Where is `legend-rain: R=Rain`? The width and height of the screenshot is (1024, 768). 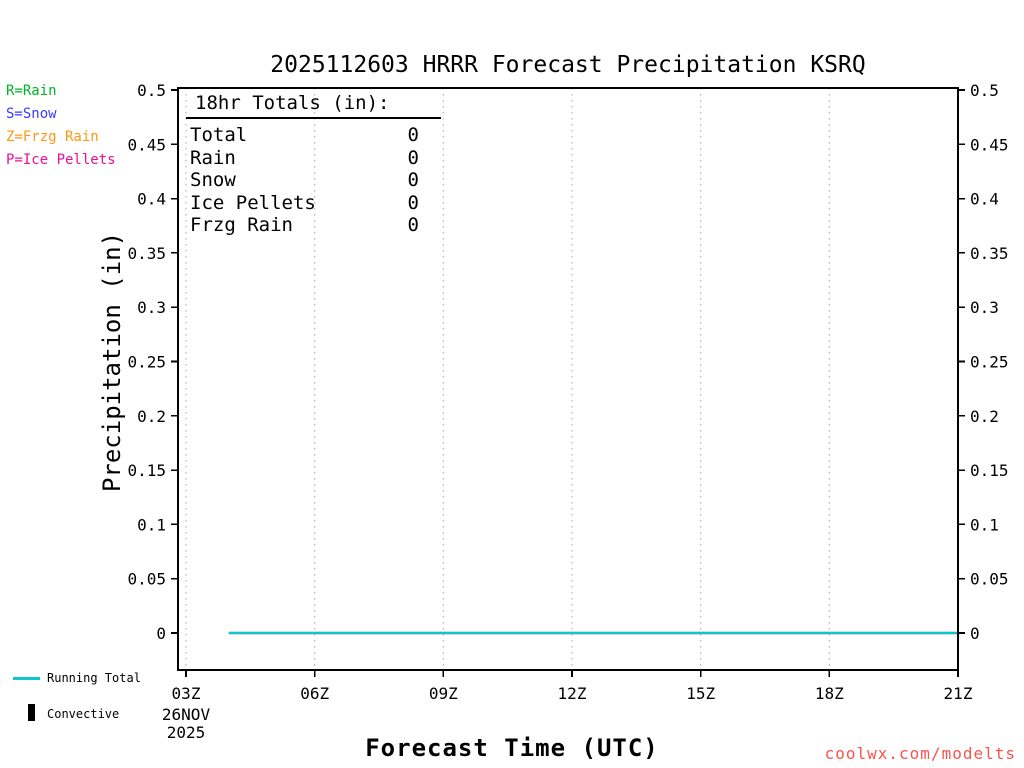 legend-rain: R=Rain is located at coordinates (31, 91).